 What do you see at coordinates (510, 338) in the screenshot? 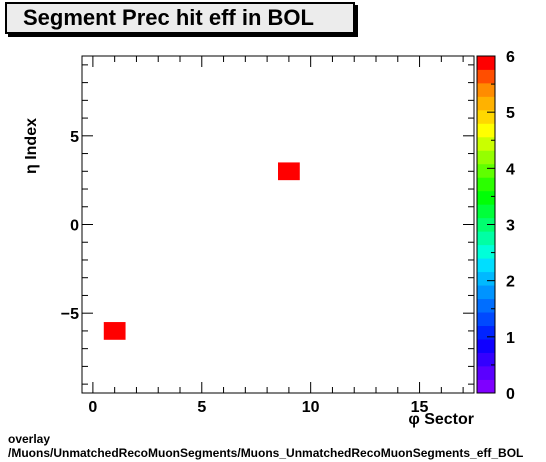
I see `colorbar-tick-label: 1` at bounding box center [510, 338].